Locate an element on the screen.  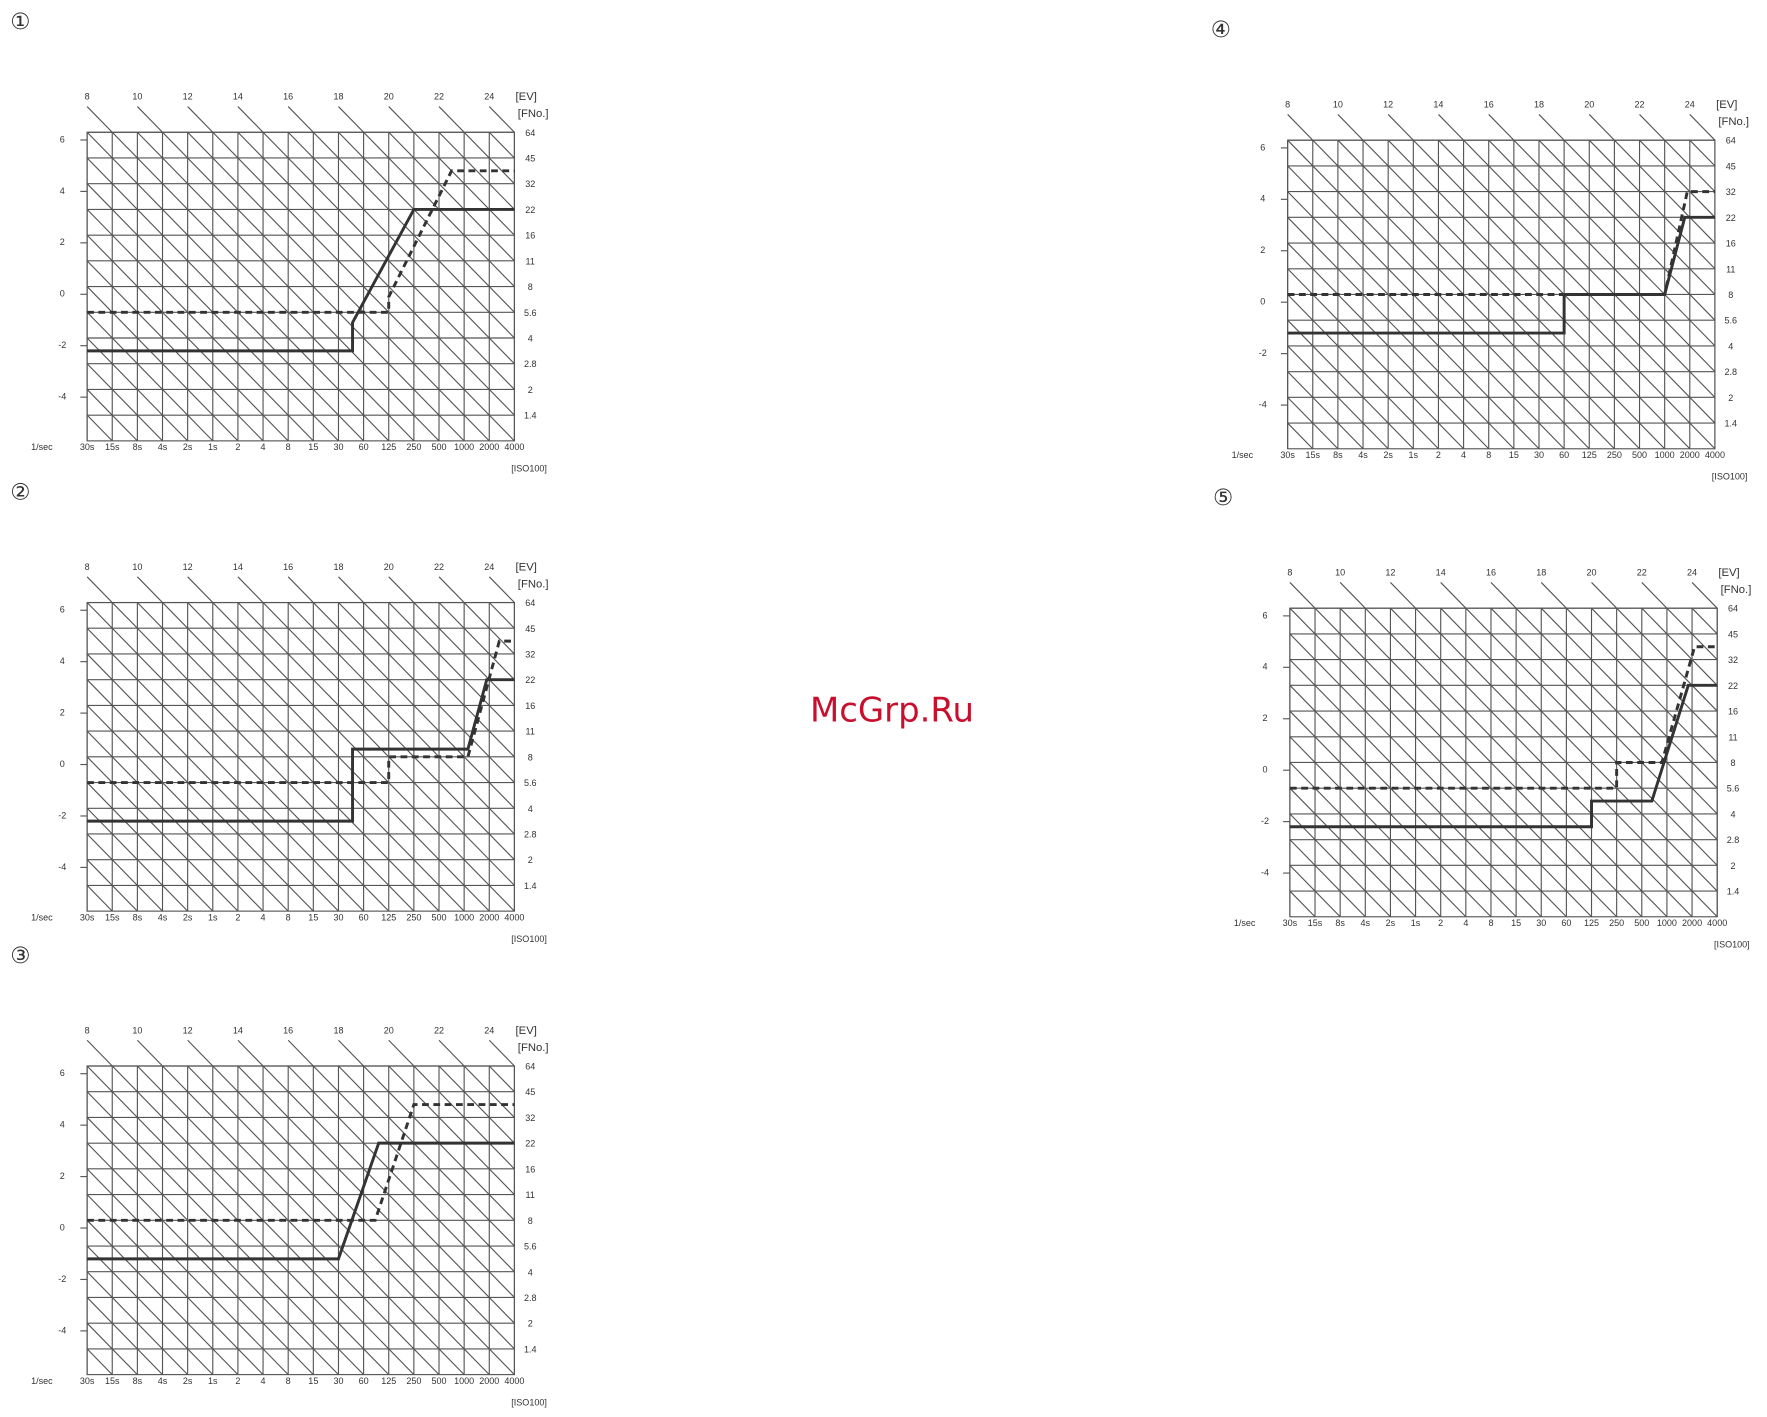
x-tick-label: 15 is located at coordinates (313, 447).